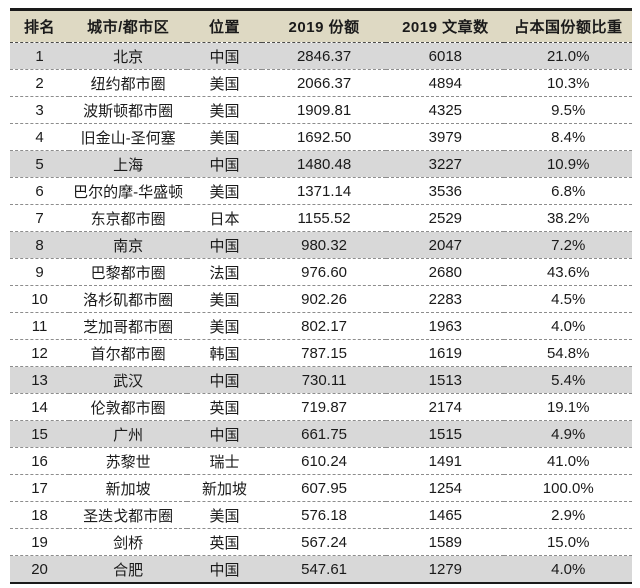 The width and height of the screenshot is (640, 588). I want to click on city-cell: 芝加哥都市圈, so click(128, 326).